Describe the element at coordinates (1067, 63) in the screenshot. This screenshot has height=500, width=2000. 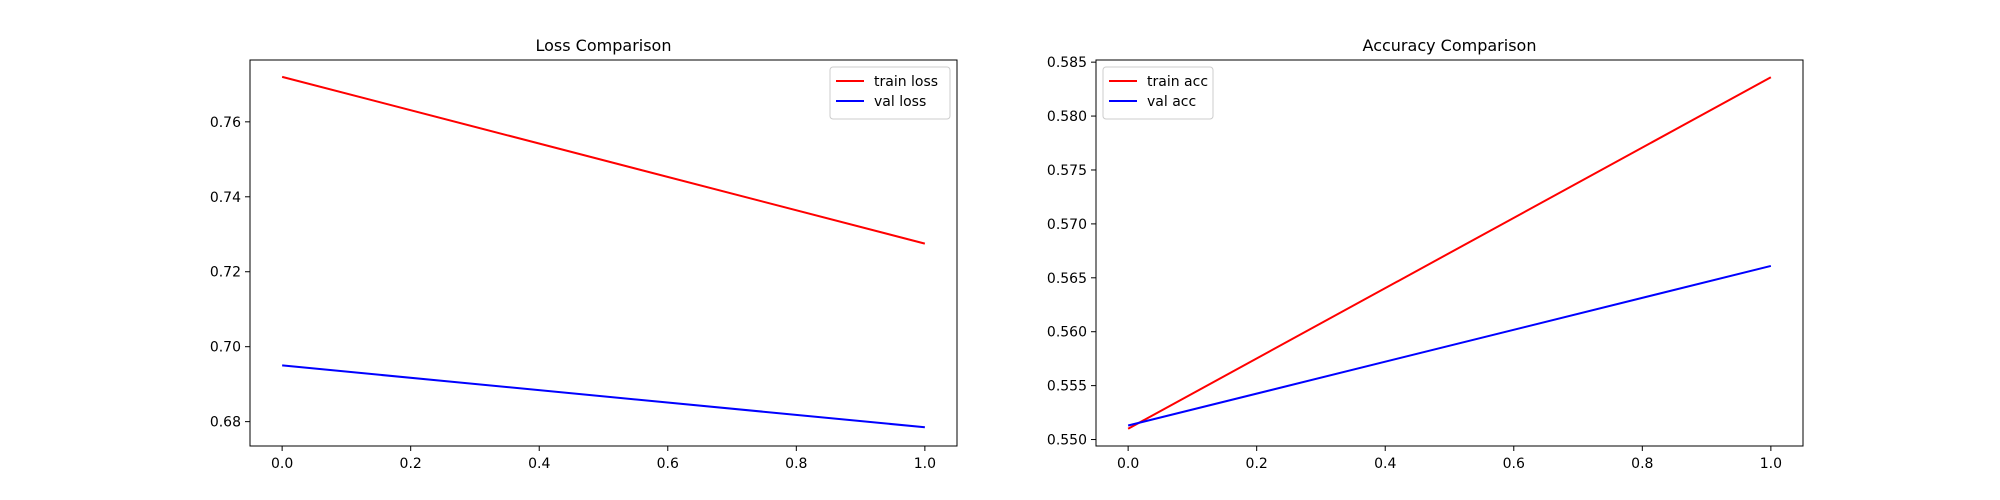
I see `y-tick-label: 0.585` at that location.